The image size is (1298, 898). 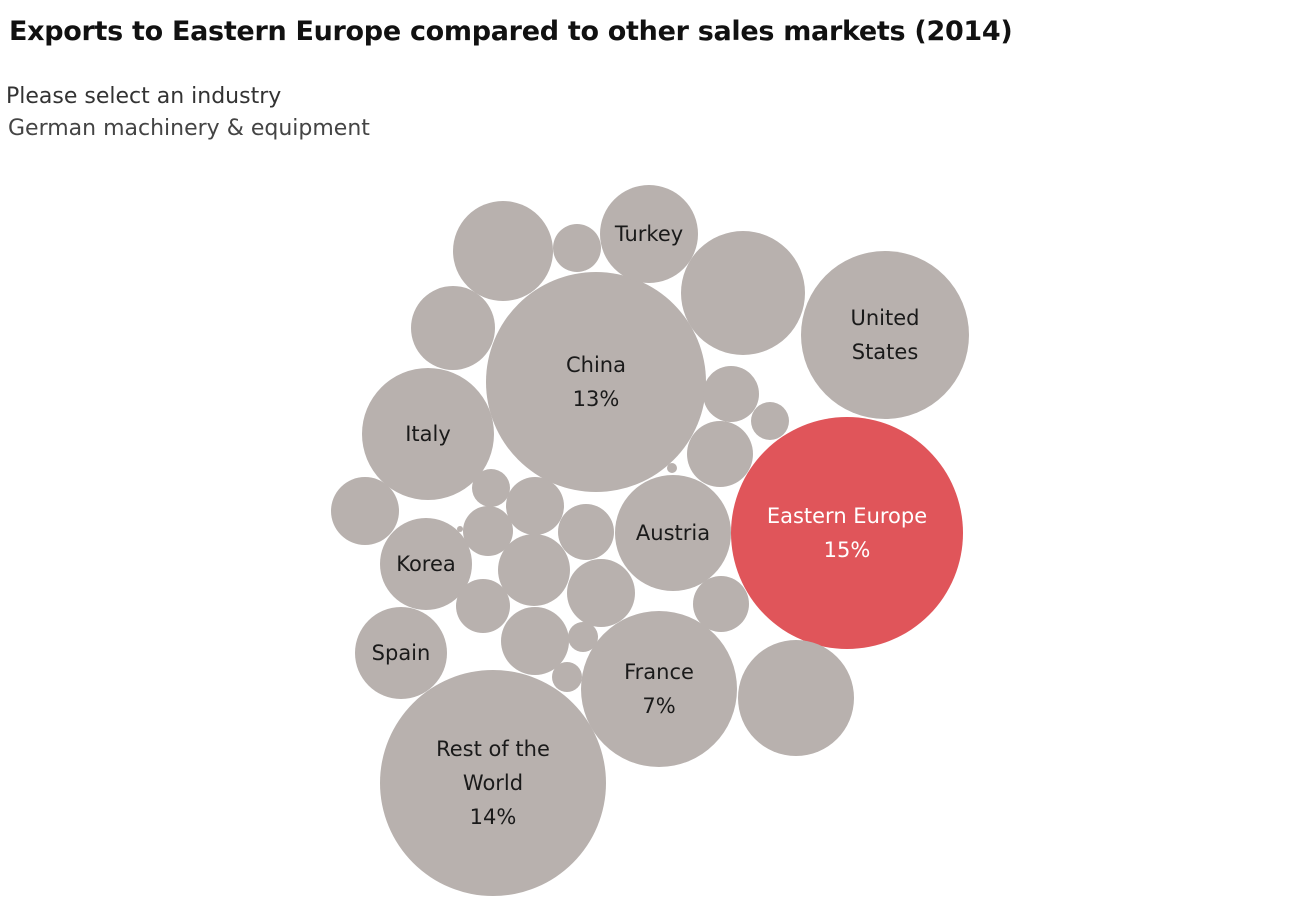 I want to click on industry-filter-select: German machinery & equipment, so click(x=189, y=128).